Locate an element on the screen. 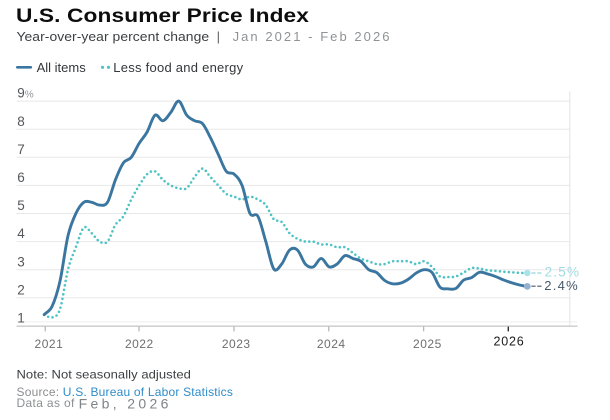  svg-text: 7 is located at coordinates (21, 149).